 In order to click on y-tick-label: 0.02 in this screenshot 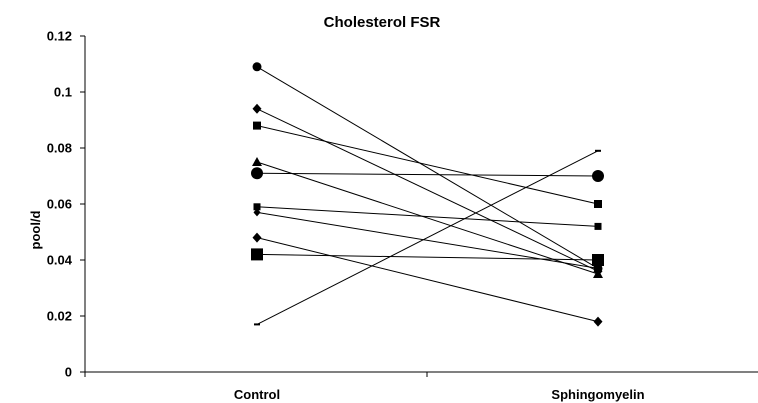, I will do `click(59, 316)`.